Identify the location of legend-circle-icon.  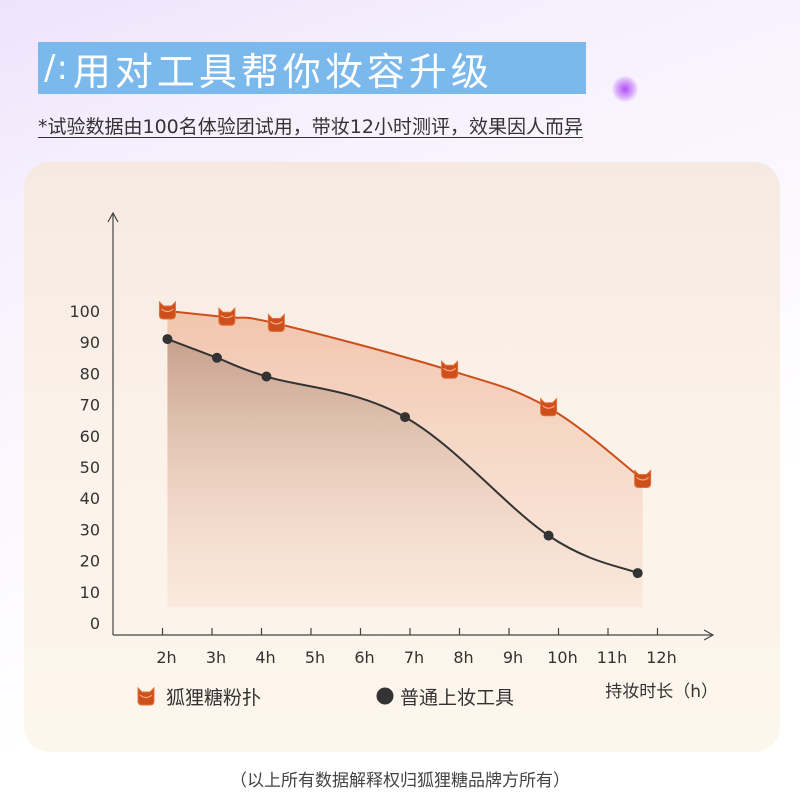
(385, 696).